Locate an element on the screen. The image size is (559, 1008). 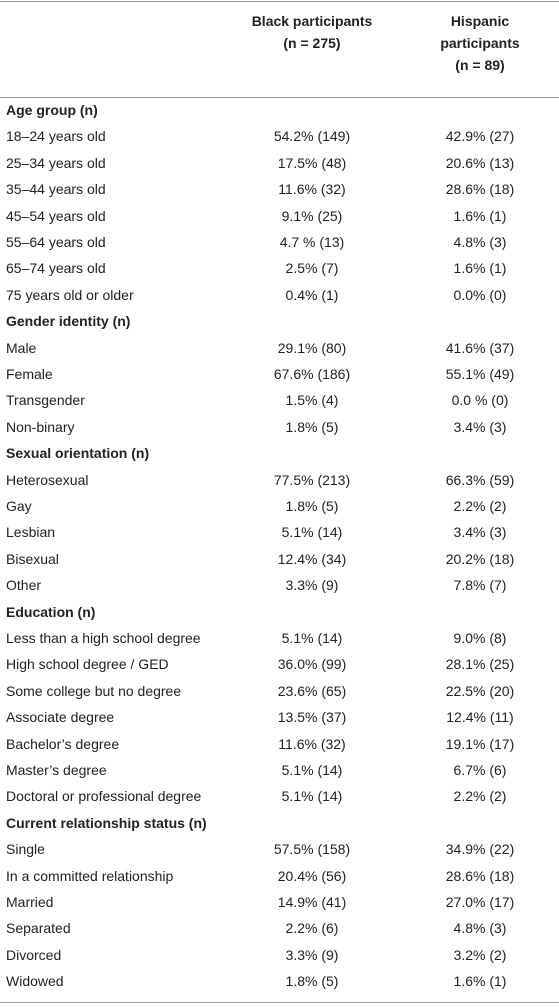
section-title: Age group (n) is located at coordinates (52, 110).